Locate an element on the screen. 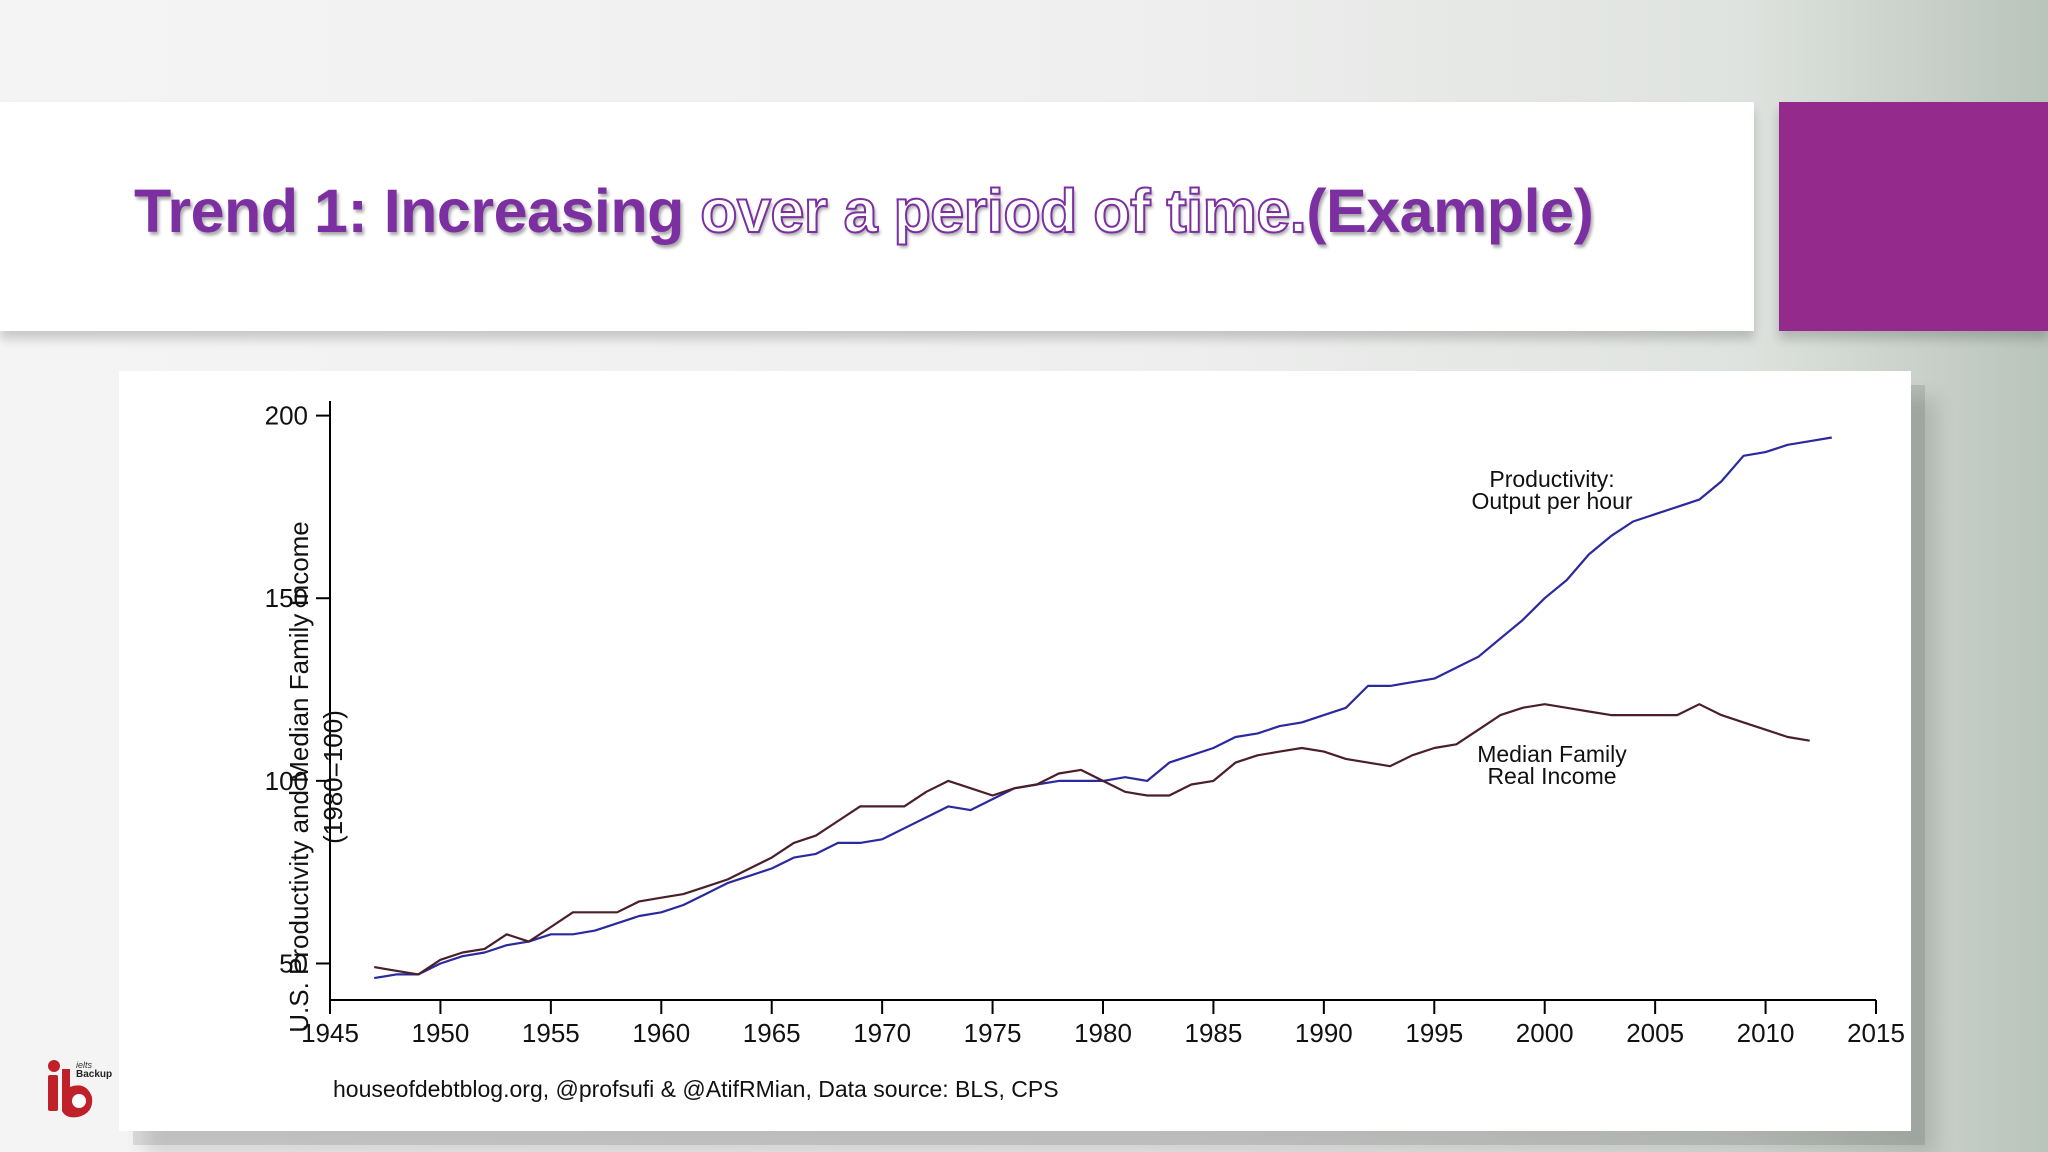  x-tick-label: 2005 is located at coordinates (1655, 1033).